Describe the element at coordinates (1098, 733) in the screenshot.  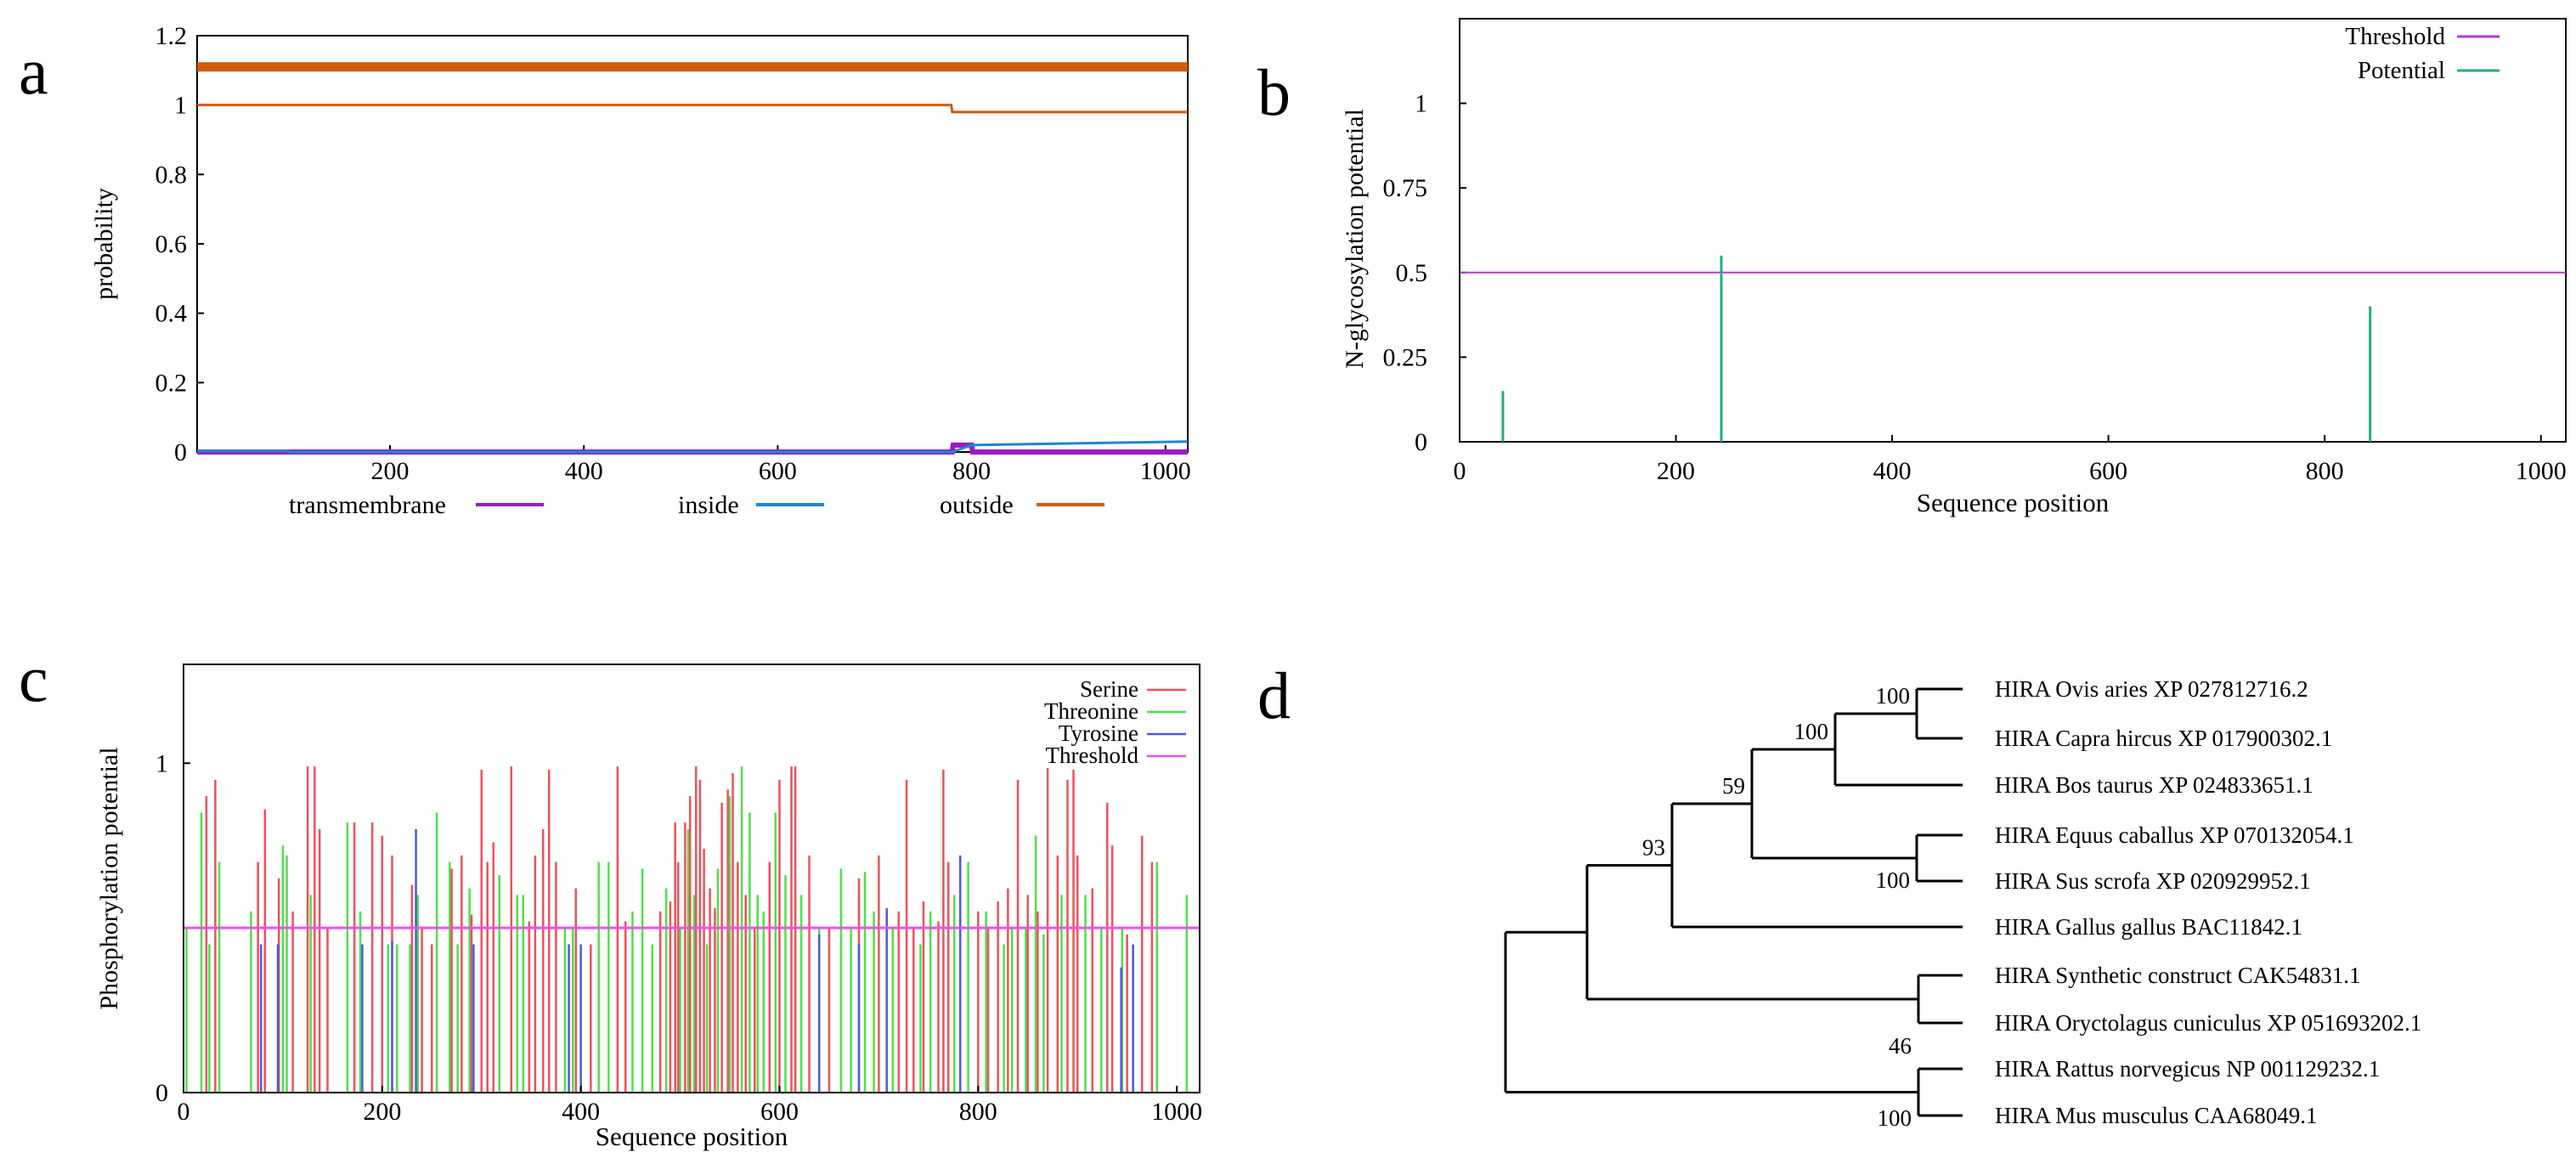
I see `legend-label-tyrosine: Tyrosine` at that location.